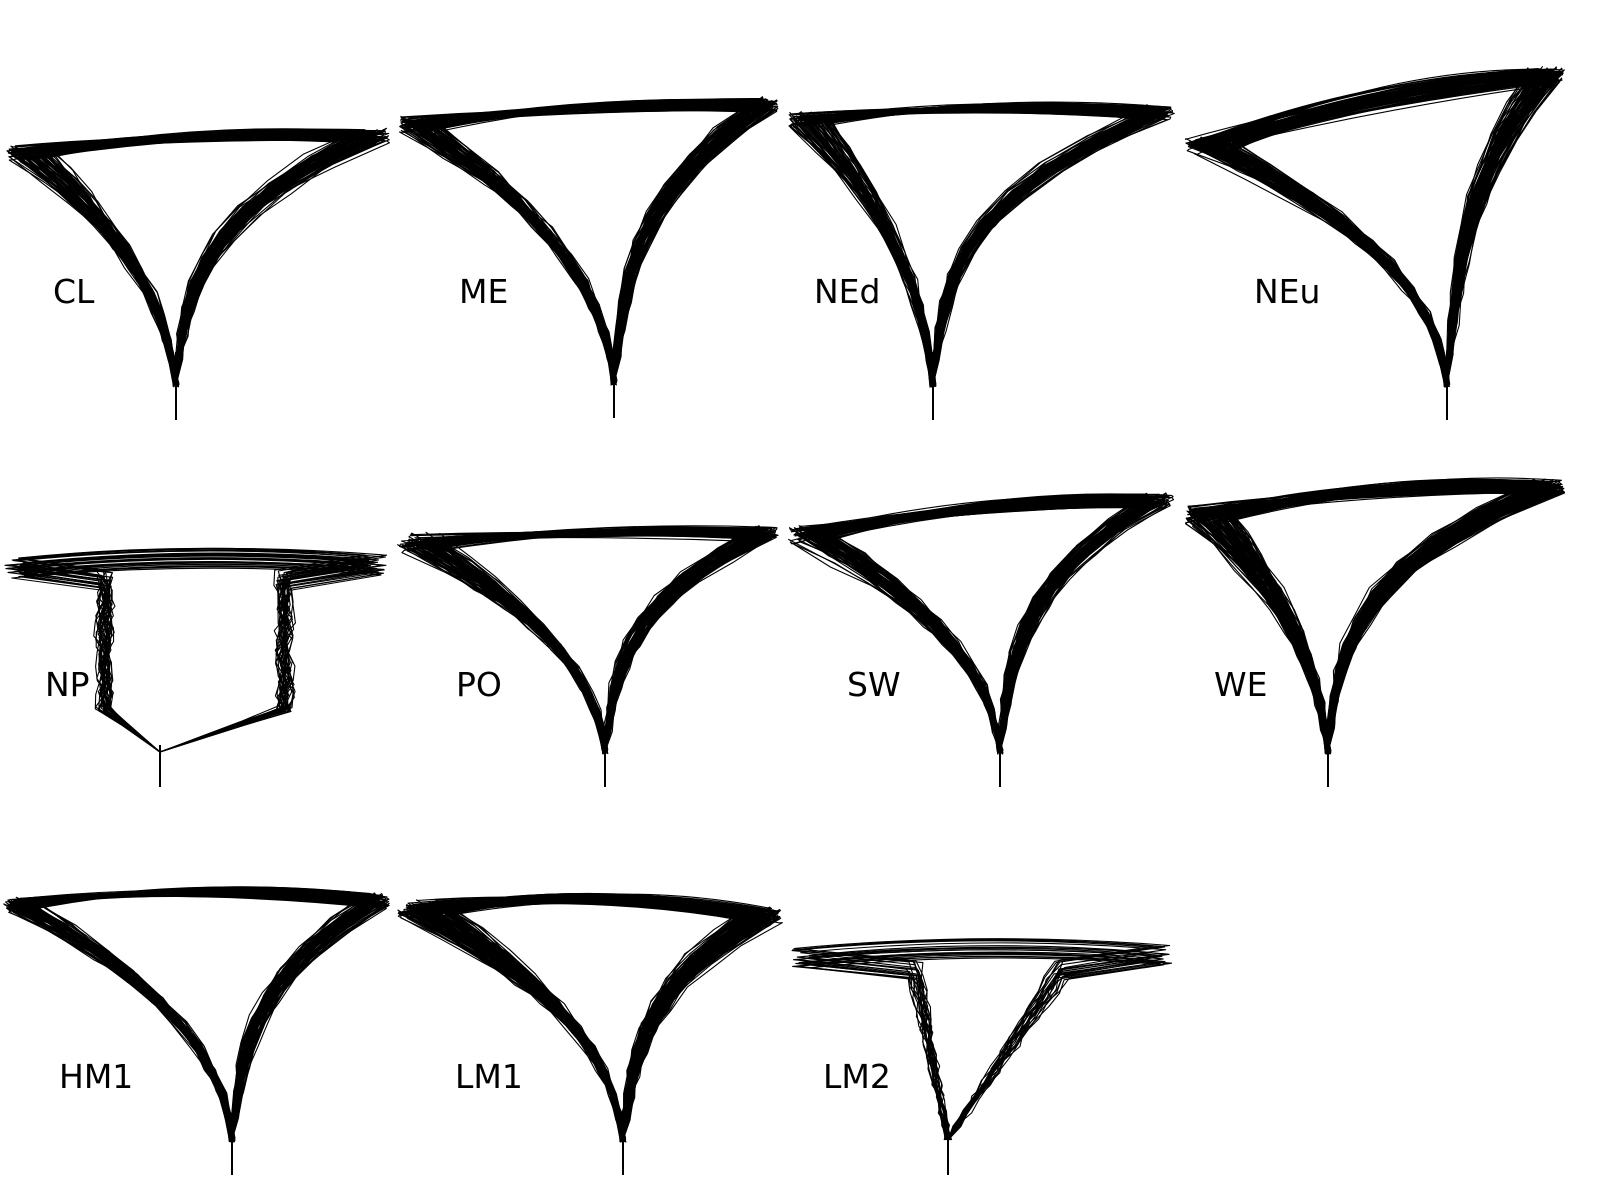  What do you see at coordinates (67, 684) in the screenshot?
I see `panel-label: NP` at bounding box center [67, 684].